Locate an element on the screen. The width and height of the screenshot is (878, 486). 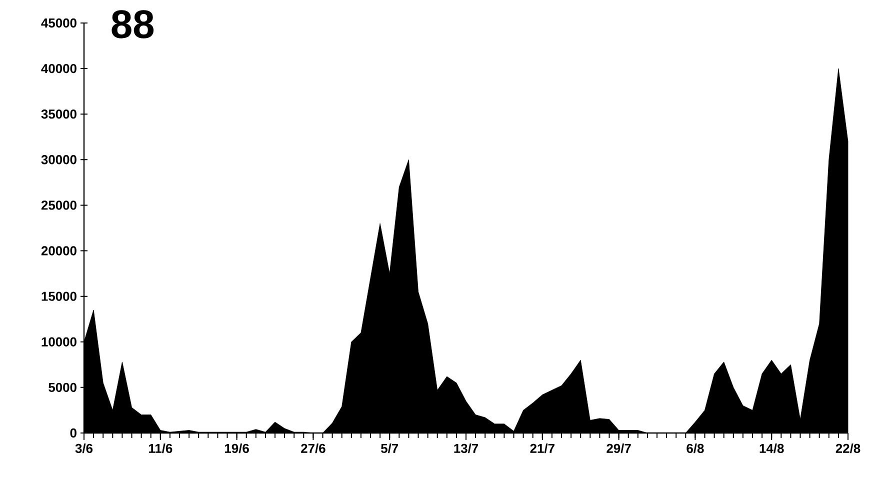
y-tick-label: 25000 is located at coordinates (58, 205).